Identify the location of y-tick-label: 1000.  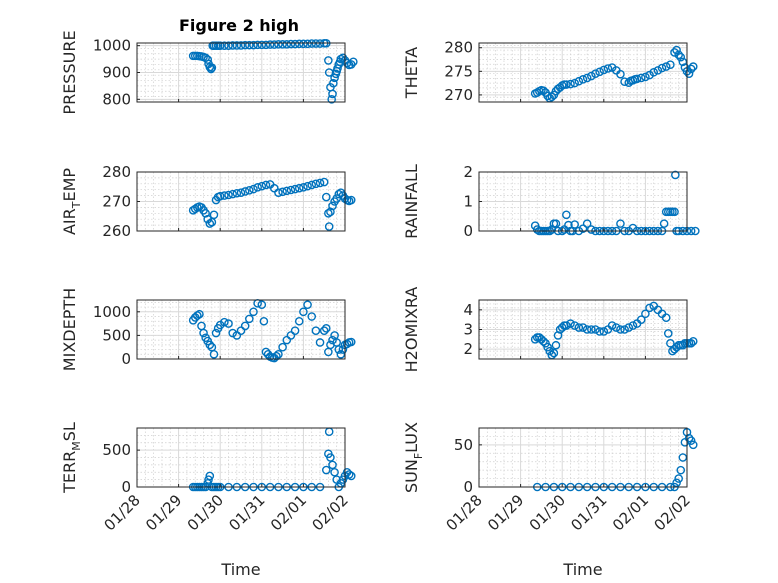
(112, 46).